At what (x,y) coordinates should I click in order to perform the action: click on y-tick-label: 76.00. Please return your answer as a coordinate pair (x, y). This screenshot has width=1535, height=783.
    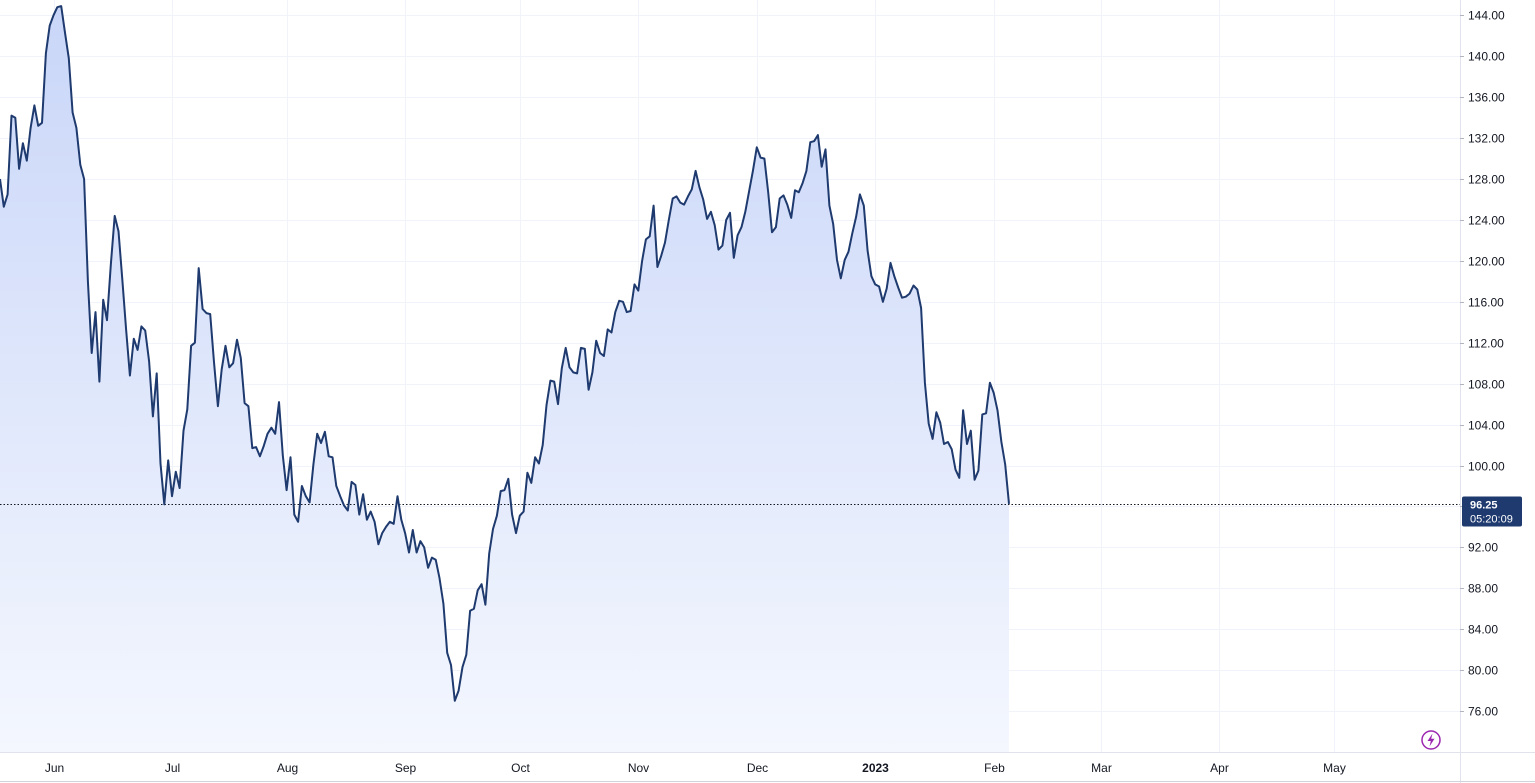
    Looking at the image, I should click on (1483, 712).